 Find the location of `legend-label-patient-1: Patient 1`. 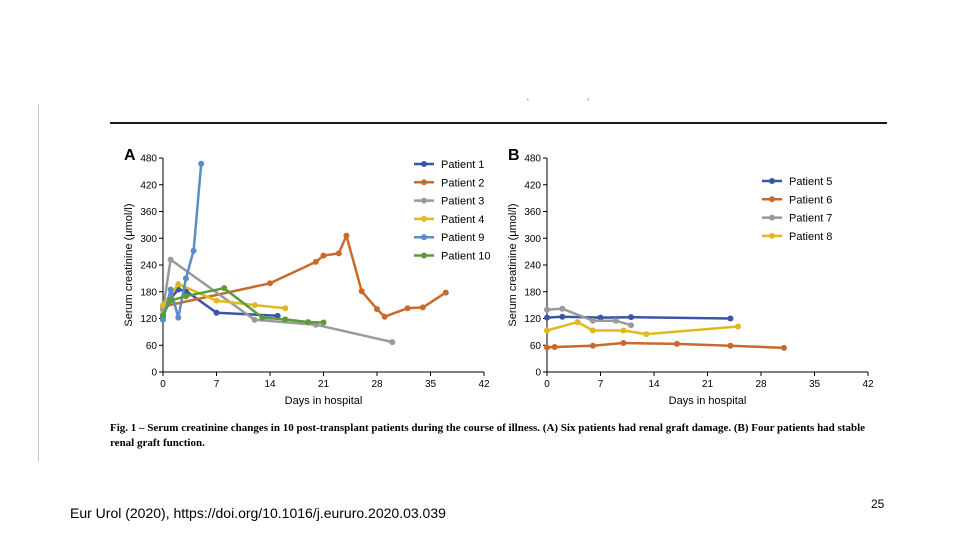

legend-label-patient-1: Patient 1 is located at coordinates (462, 165).